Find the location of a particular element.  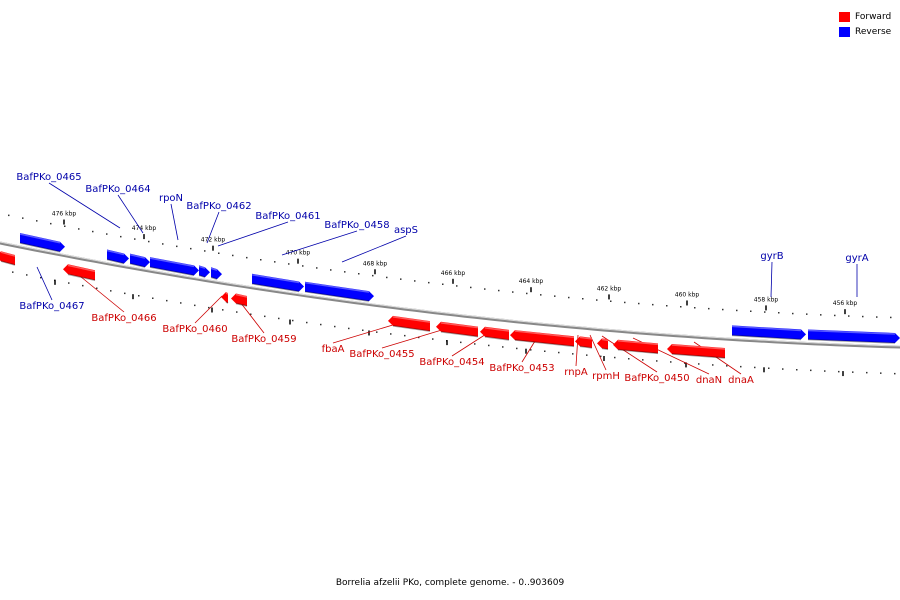

gene-label: dnaN is located at coordinates (709, 380).